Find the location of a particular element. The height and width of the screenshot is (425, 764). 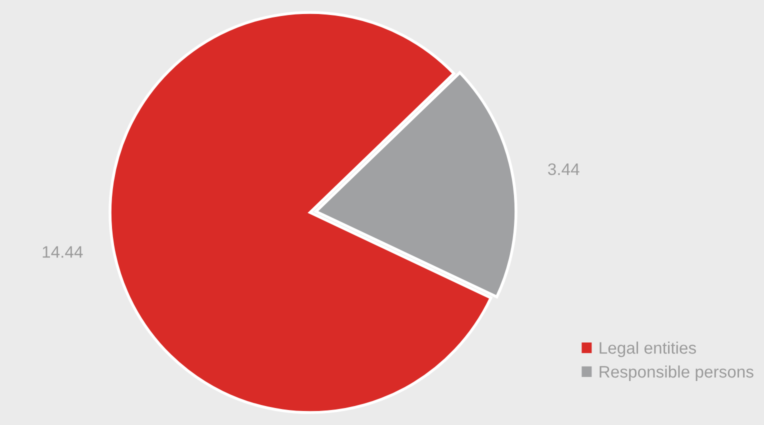

data-label: 3.44 is located at coordinates (564, 169).